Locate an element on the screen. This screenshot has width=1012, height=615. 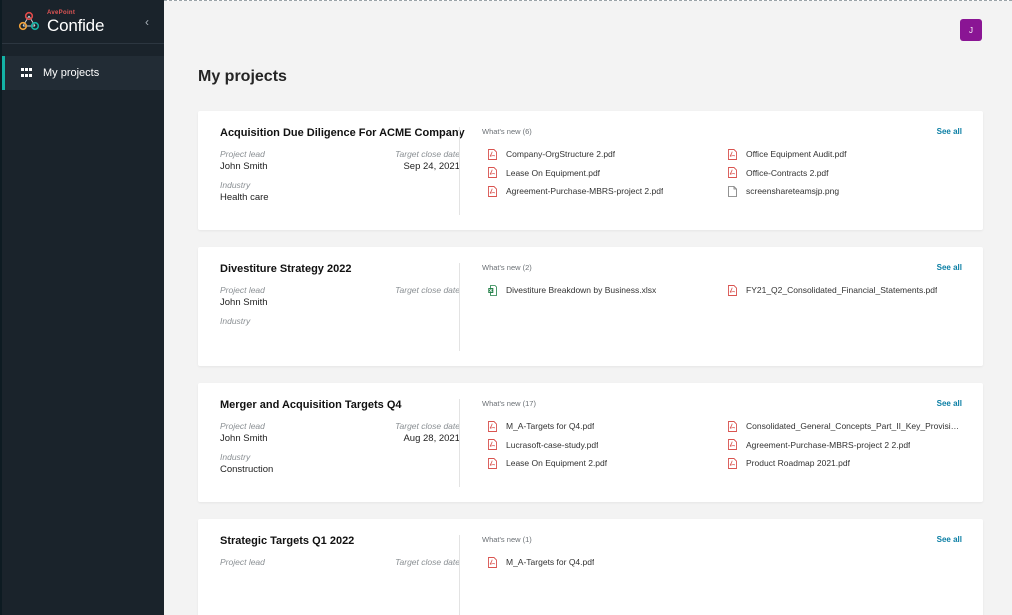
file-item: Office Equipment Audit.pdf is located at coordinates (842, 154).